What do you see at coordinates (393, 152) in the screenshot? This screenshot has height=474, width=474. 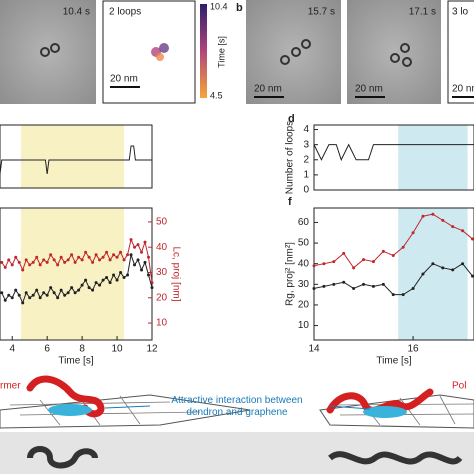 I see `series-line` at bounding box center [393, 152].